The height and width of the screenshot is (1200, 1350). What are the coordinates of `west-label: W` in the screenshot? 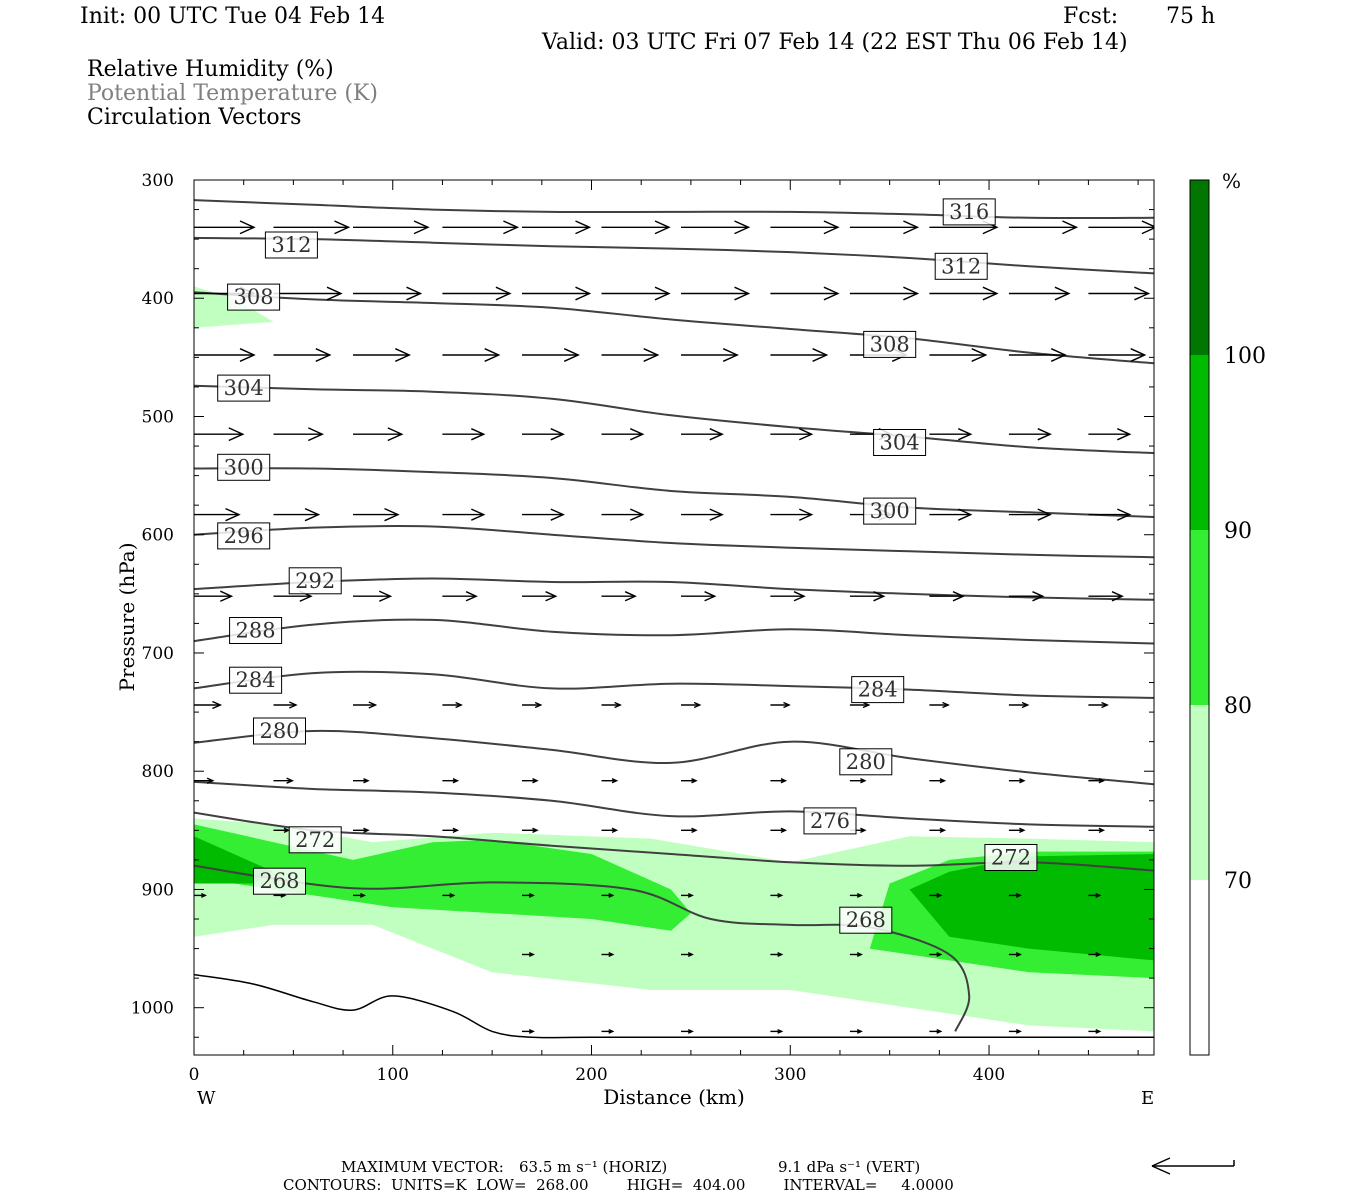 It's located at (206, 1098).